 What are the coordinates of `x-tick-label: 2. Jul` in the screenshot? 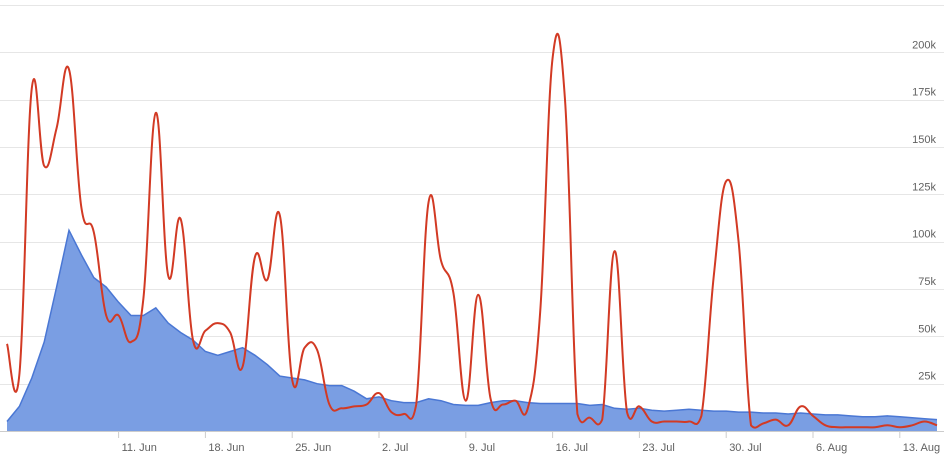 It's located at (395, 448).